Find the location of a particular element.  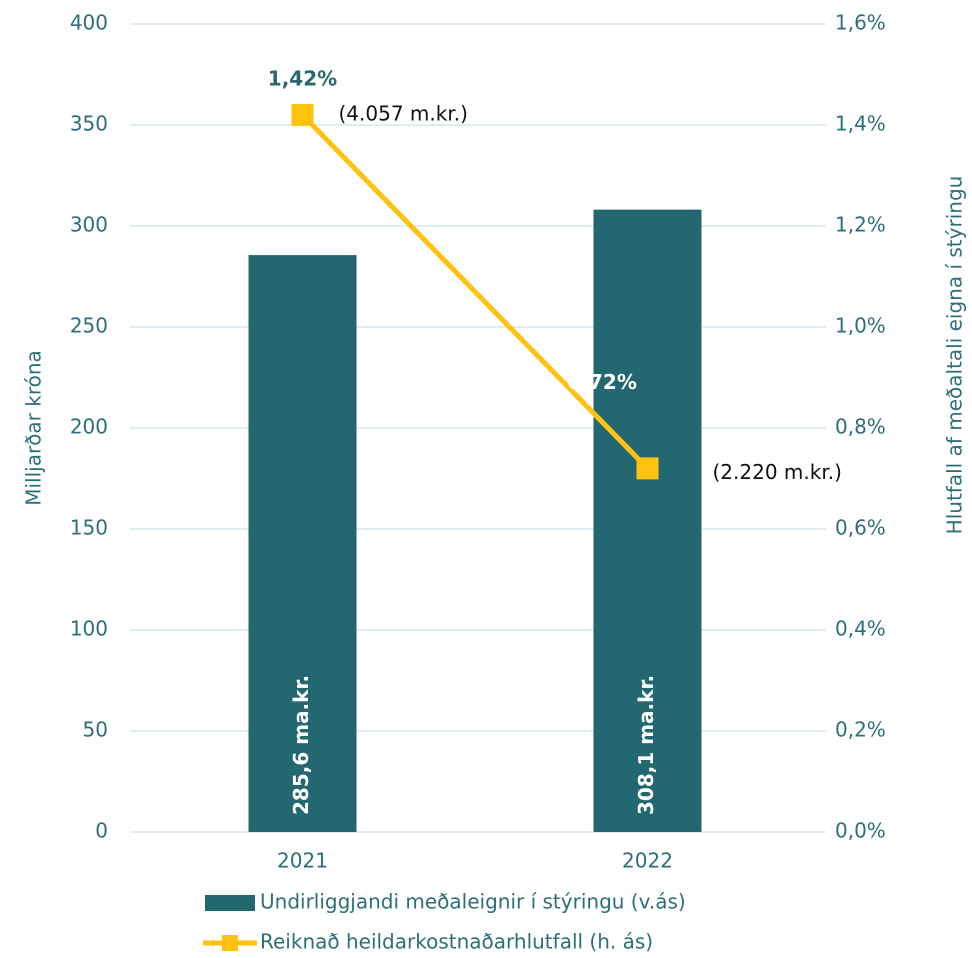

line is located at coordinates (475, 292).